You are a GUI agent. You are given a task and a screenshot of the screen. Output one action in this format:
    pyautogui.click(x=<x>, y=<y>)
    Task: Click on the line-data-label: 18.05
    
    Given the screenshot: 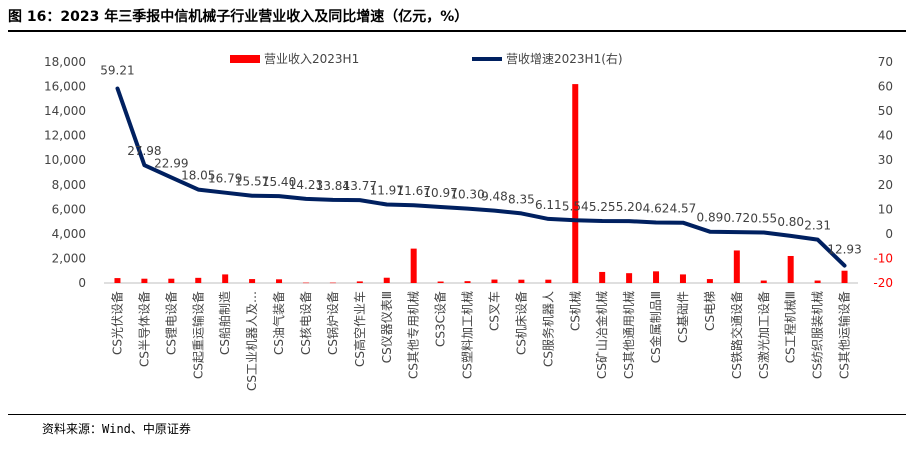 What is the action you would take?
    pyautogui.click(x=198, y=176)
    